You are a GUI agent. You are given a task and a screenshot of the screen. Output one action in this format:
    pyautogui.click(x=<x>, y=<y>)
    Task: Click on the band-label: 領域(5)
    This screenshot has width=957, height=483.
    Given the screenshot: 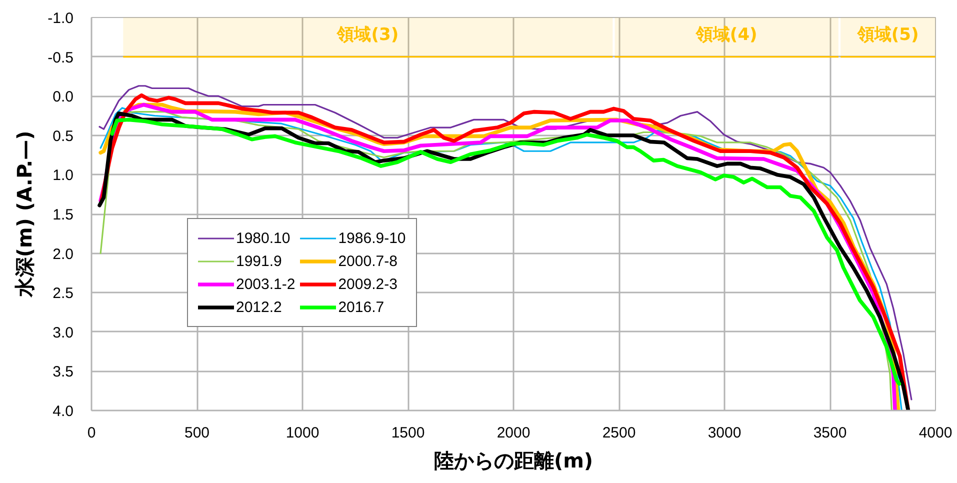 What is the action you would take?
    pyautogui.click(x=887, y=34)
    